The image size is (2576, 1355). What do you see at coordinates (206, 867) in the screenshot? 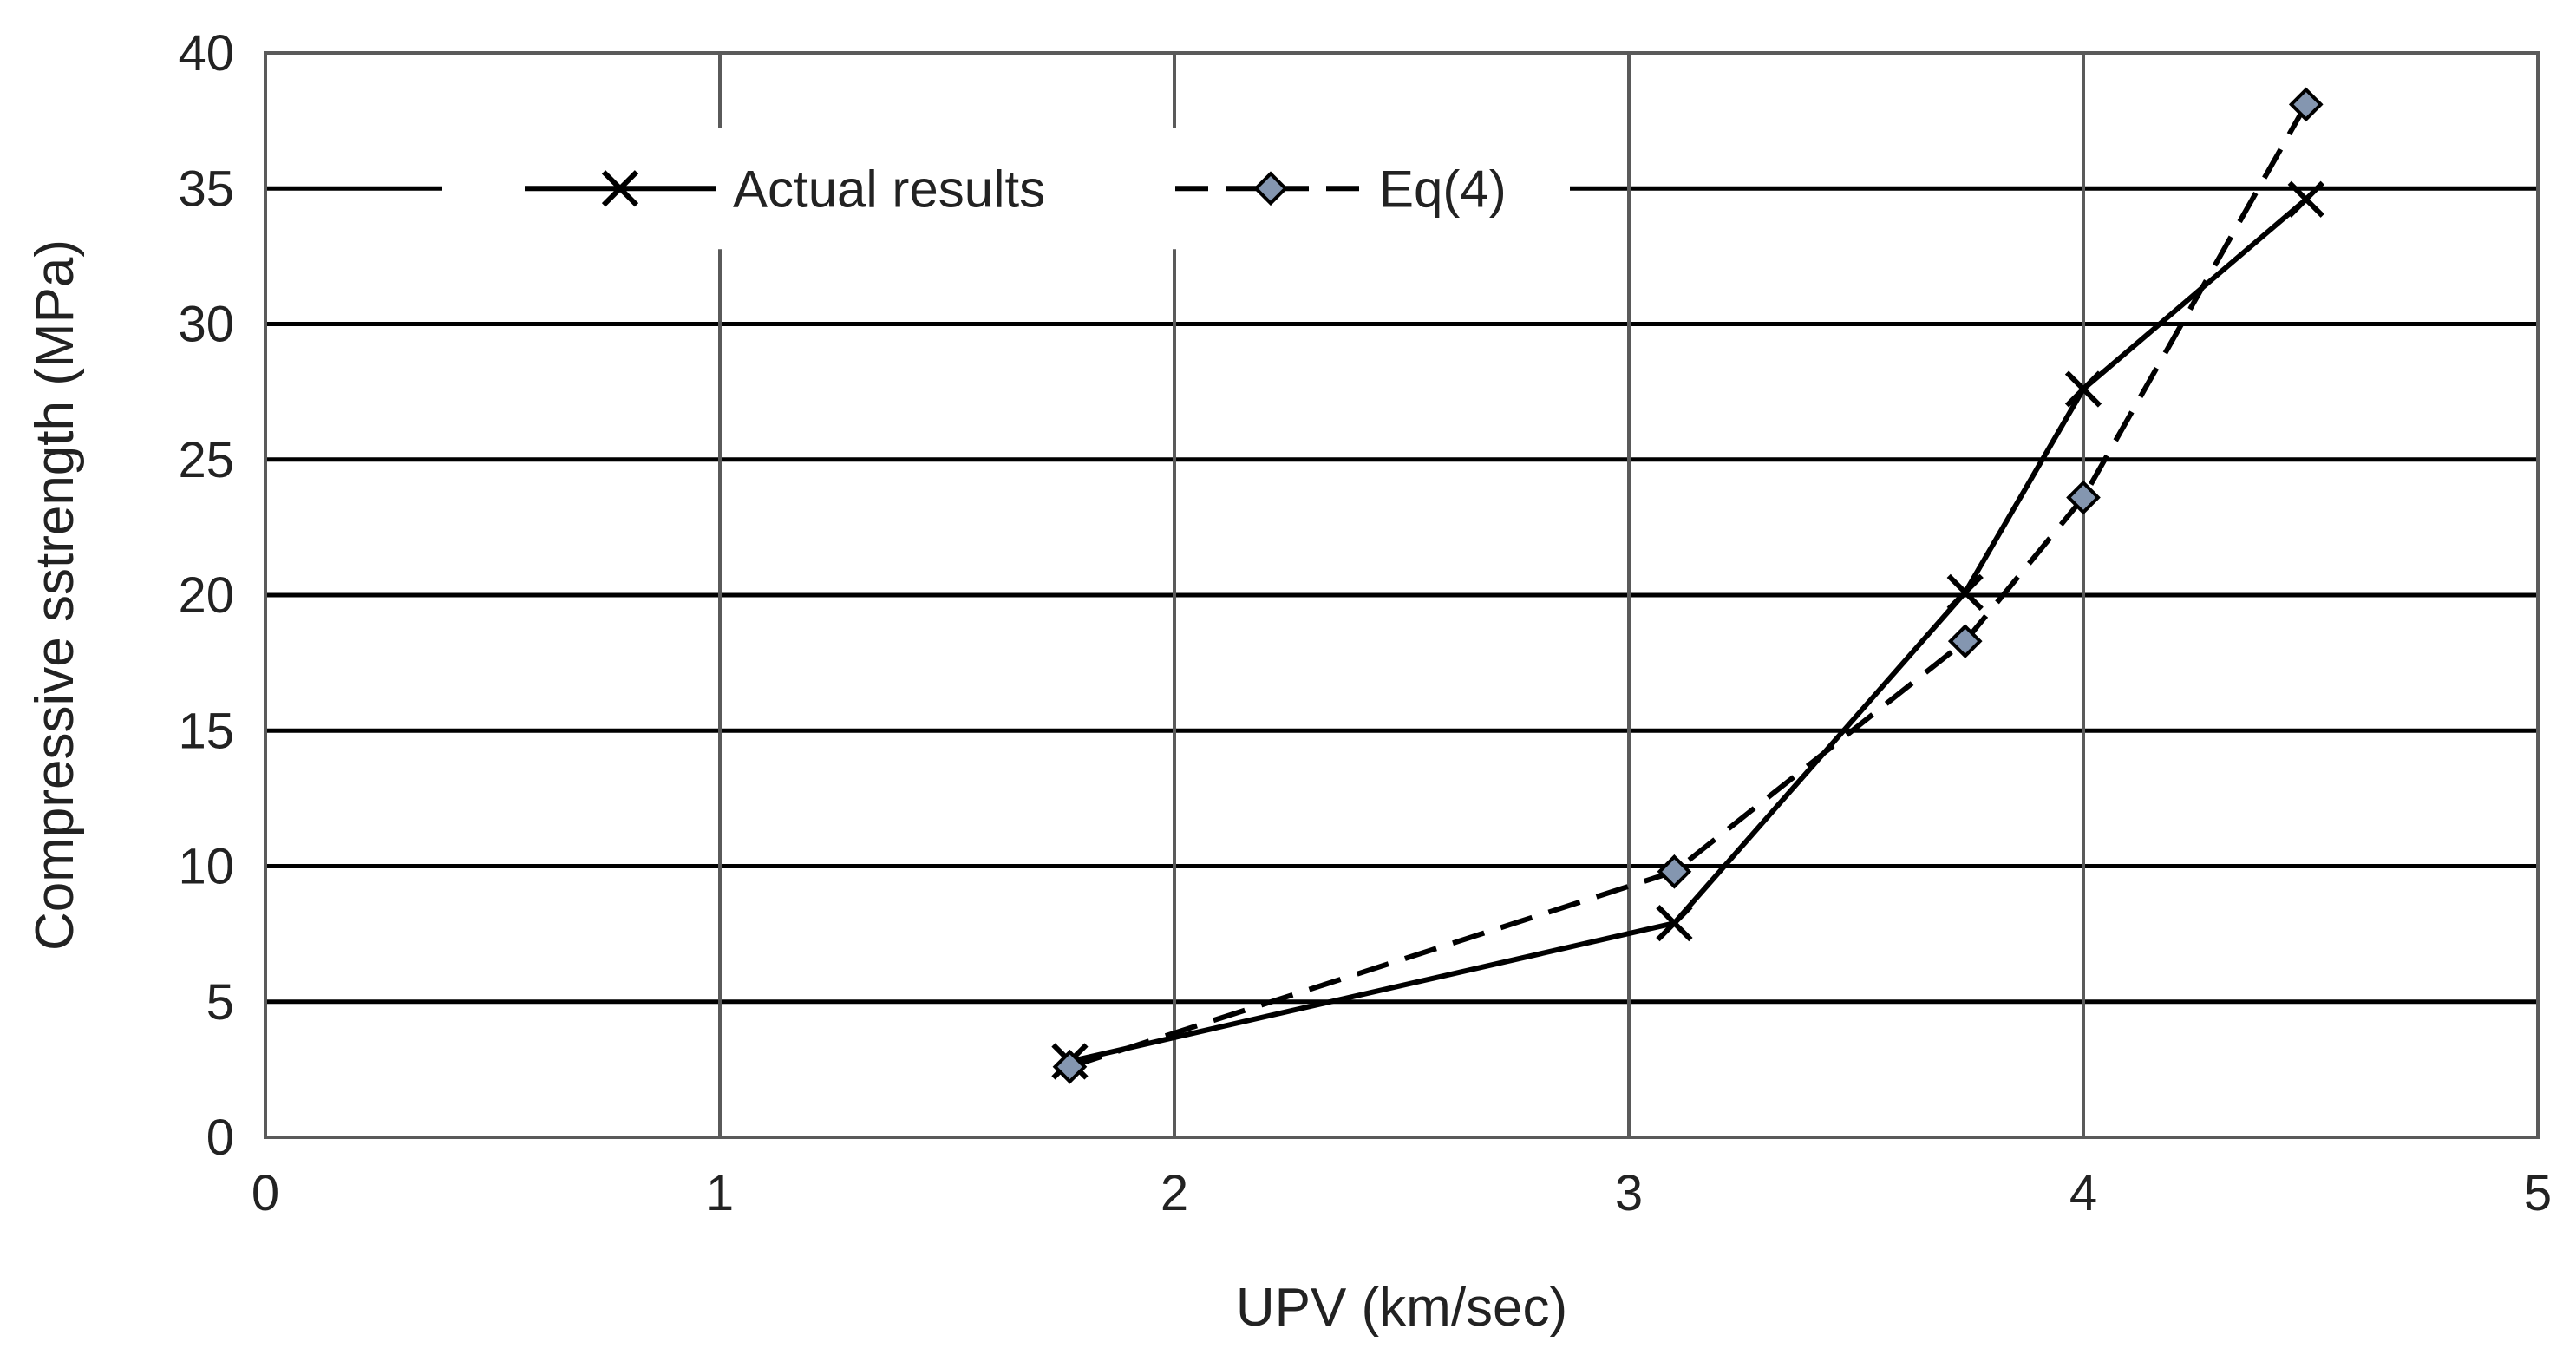
I see `y-tick-label: 10` at bounding box center [206, 867].